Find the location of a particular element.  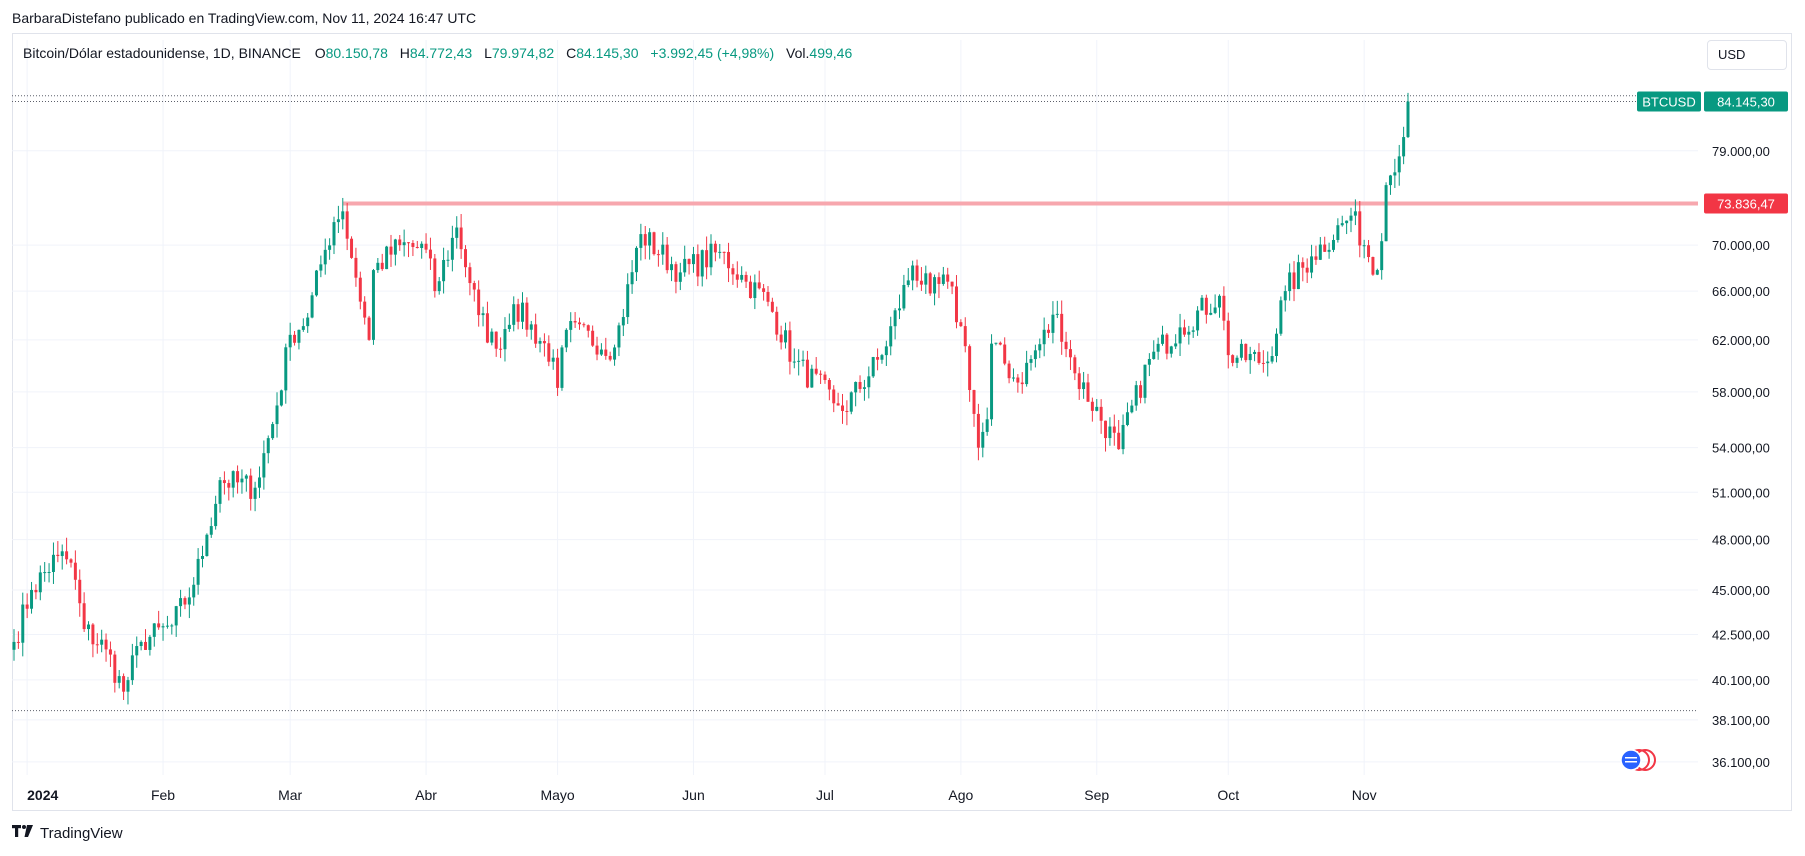

legend-high-label: H is located at coordinates (404, 53).